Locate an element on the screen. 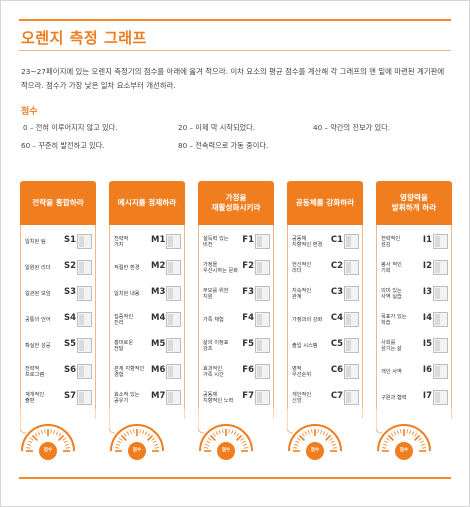 The width and height of the screenshot is (470, 507). factor-label: 관계 지향적인 경험 is located at coordinates (129, 372).